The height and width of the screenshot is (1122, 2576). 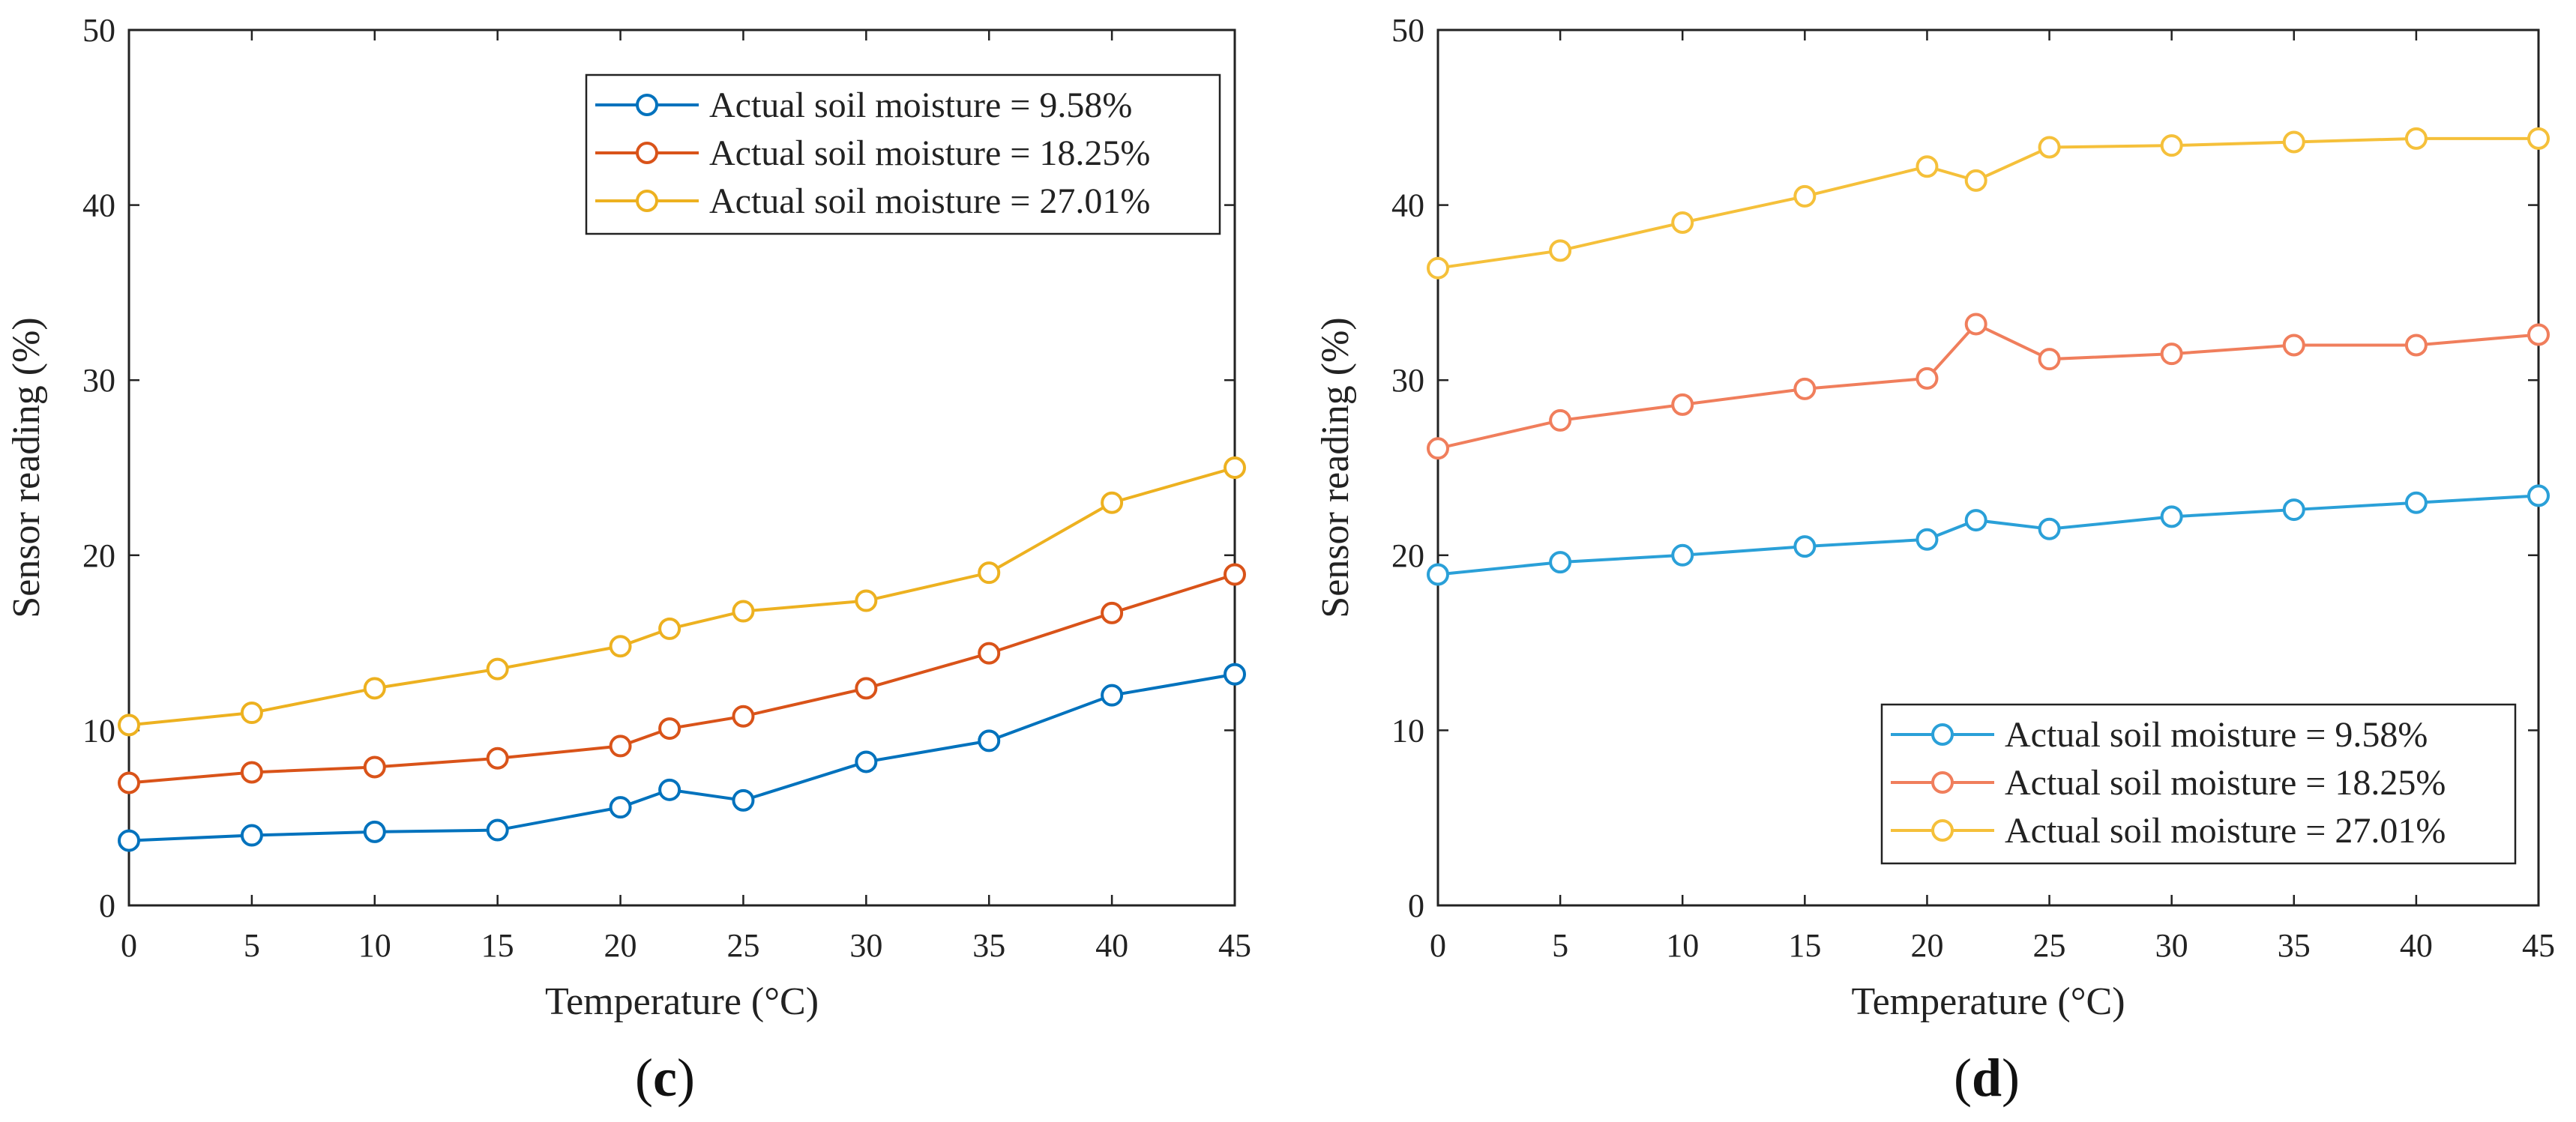 What do you see at coordinates (1988, 1001) in the screenshot?
I see `x-axis-label: Temperature (°C)` at bounding box center [1988, 1001].